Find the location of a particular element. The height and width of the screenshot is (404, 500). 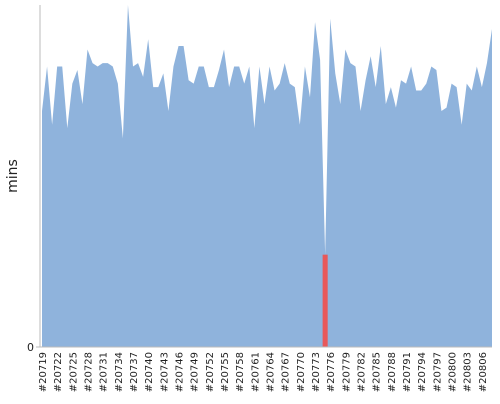

x-tick-label: #20782 is located at coordinates (362, 372).